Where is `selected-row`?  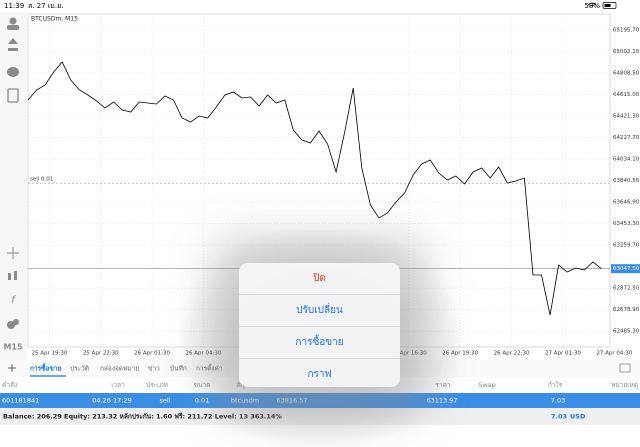 selected-row is located at coordinates (320, 400).